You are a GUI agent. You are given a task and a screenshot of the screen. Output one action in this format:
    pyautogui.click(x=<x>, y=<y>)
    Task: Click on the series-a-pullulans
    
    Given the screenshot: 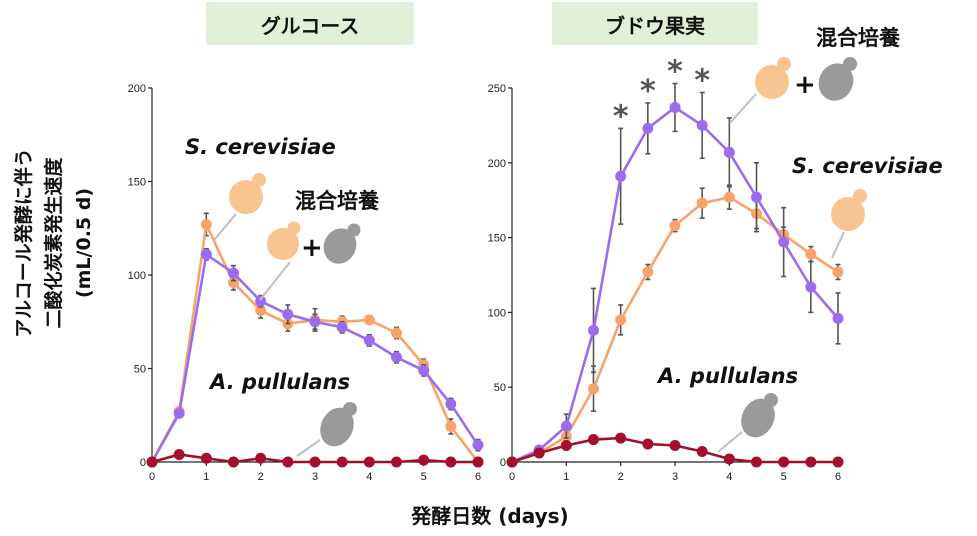 What is the action you would take?
    pyautogui.click(x=675, y=450)
    